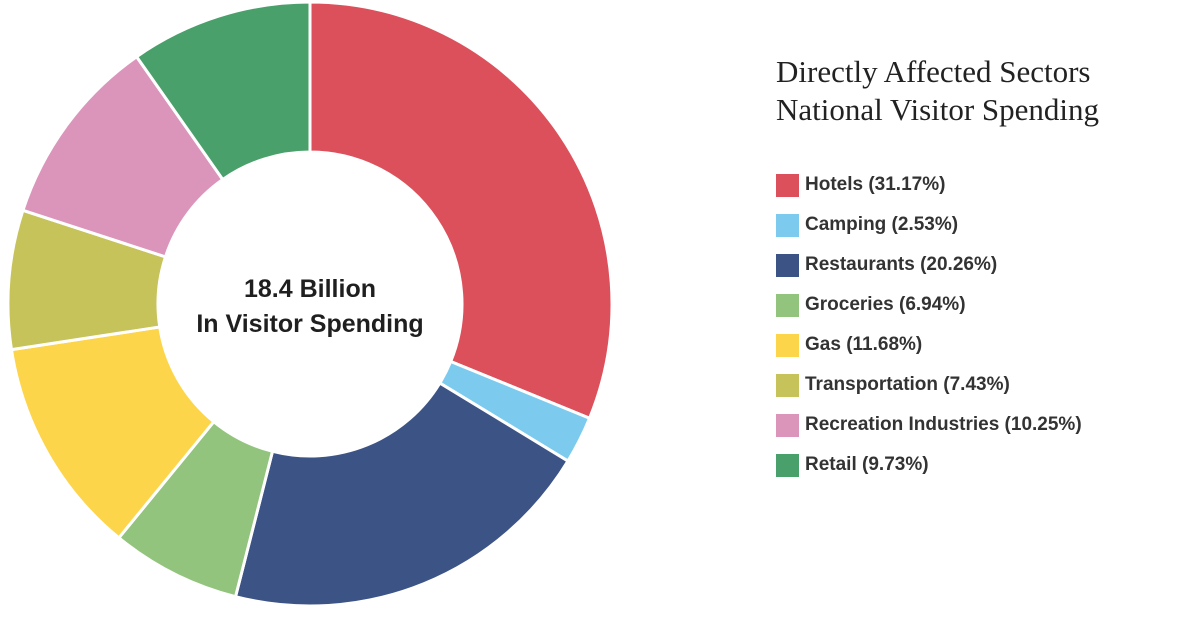 The width and height of the screenshot is (1200, 632). I want to click on chart-title-line-2: National Visitor Spending, so click(938, 109).